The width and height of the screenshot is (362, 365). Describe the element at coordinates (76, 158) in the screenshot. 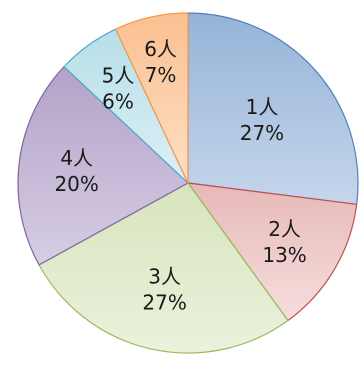

I see `slice-category-label-4: 4人` at that location.